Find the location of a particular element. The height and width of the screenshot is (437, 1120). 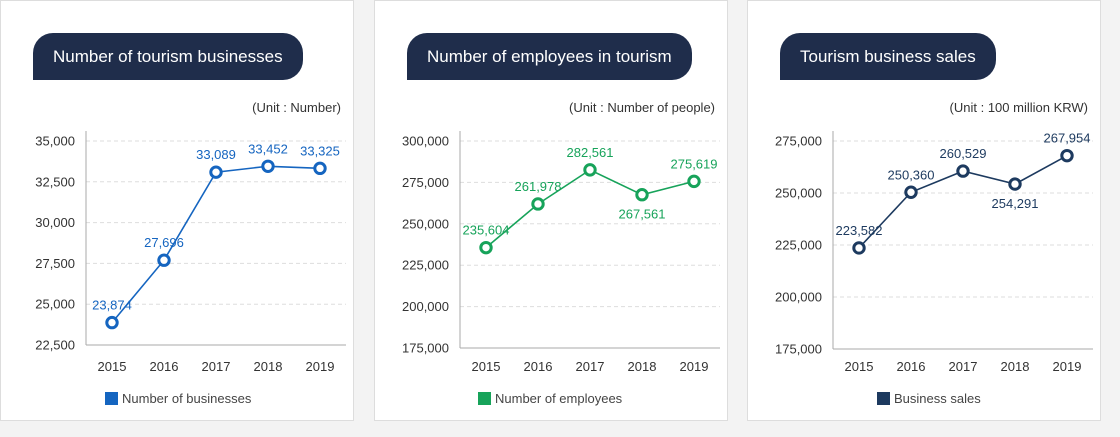

data-label: 235,604 is located at coordinates (486, 230).